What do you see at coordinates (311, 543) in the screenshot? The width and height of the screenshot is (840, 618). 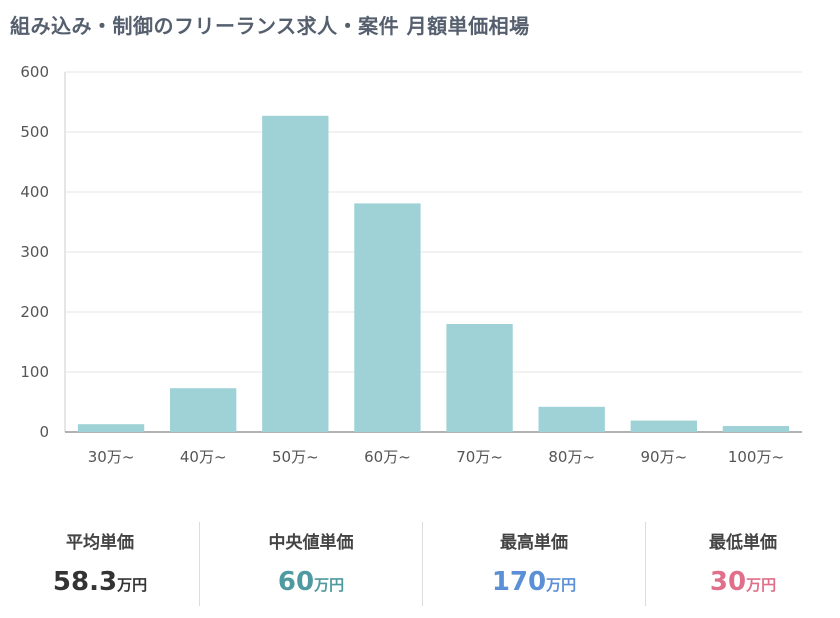 I see `stat-median-label: 中央値単価` at bounding box center [311, 543].